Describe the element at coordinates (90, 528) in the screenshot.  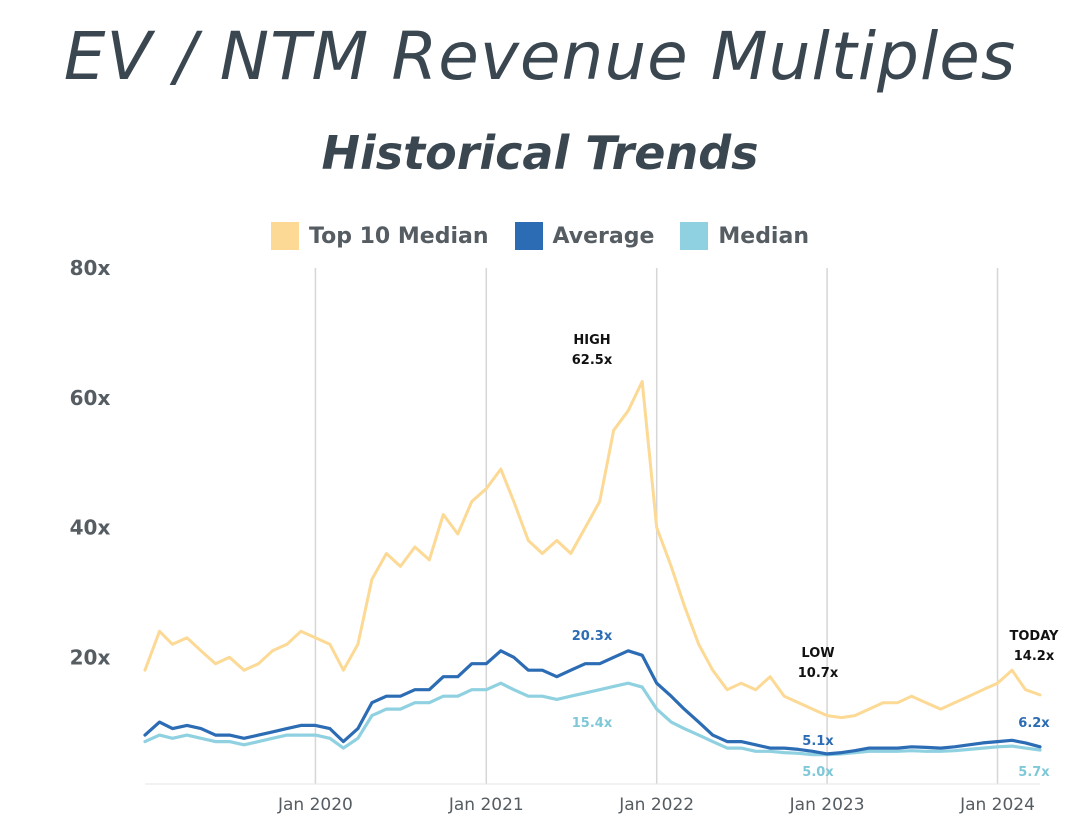
I see `y-tick-label-2: 40x` at that location.